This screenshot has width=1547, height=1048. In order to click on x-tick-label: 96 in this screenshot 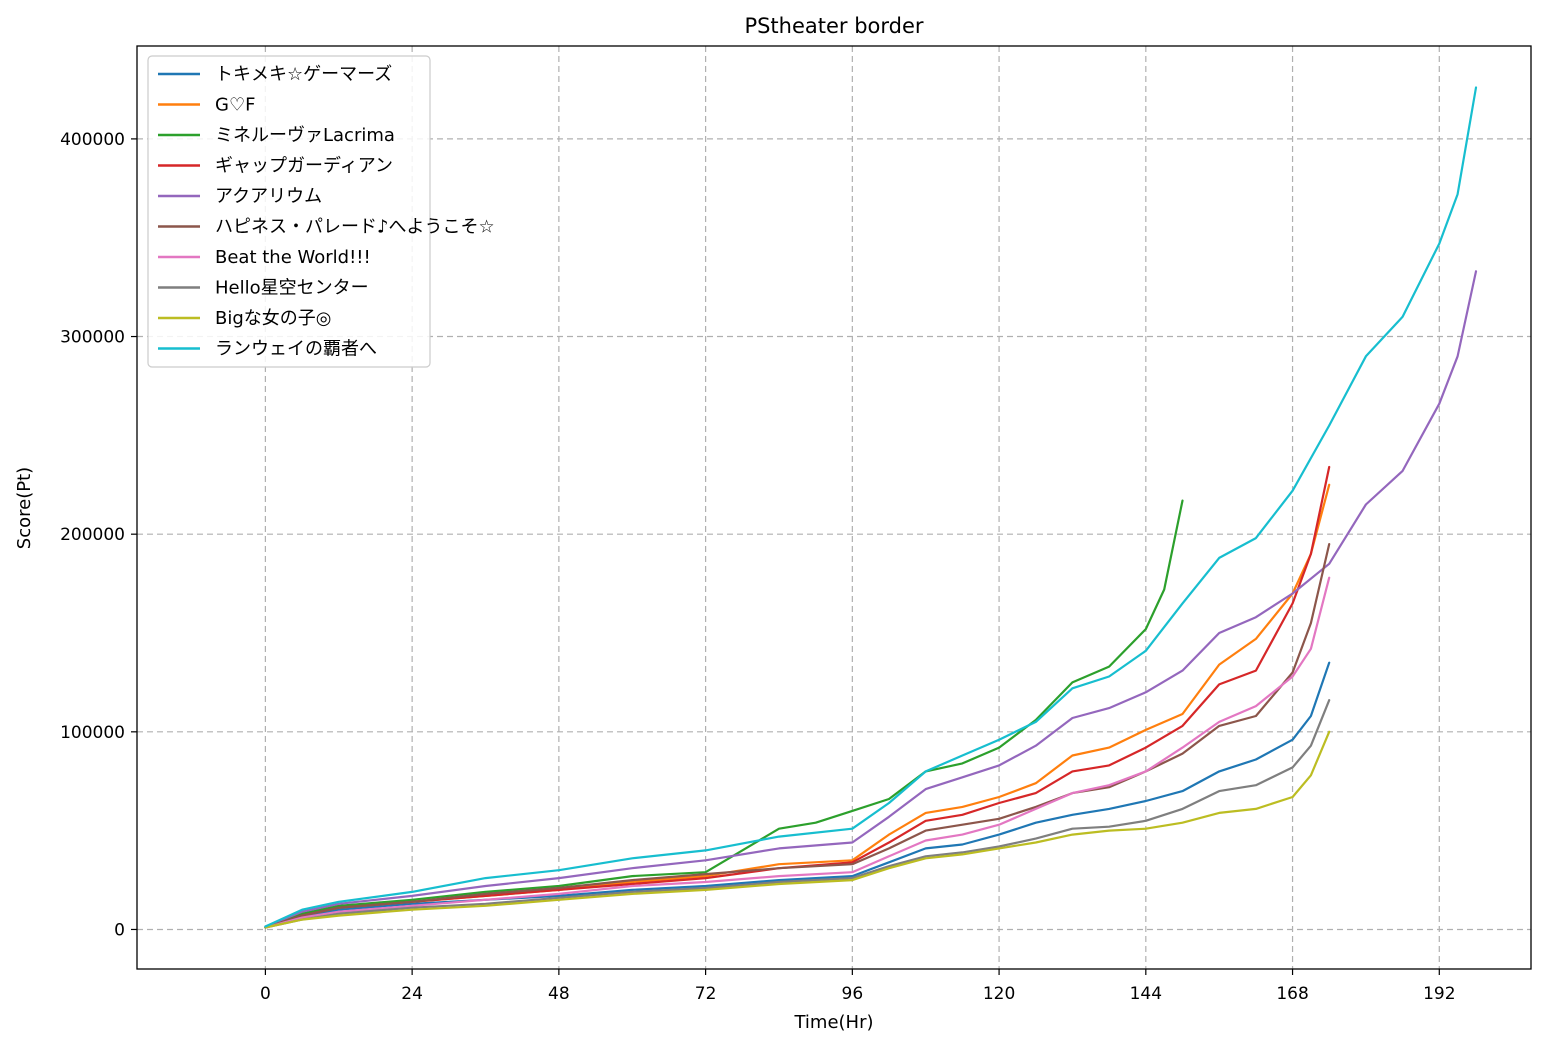, I will do `click(853, 994)`.